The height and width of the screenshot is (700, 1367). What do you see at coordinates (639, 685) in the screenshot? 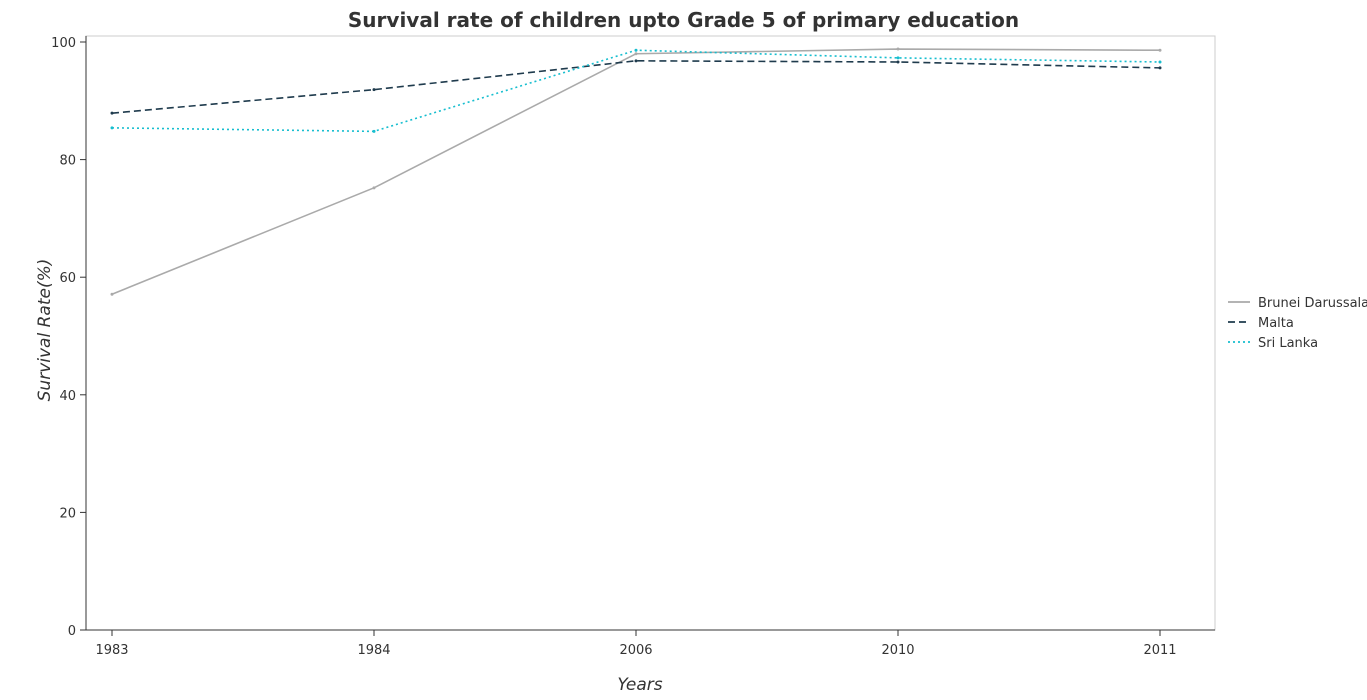
I see `x-axis-label: Years` at bounding box center [639, 685].